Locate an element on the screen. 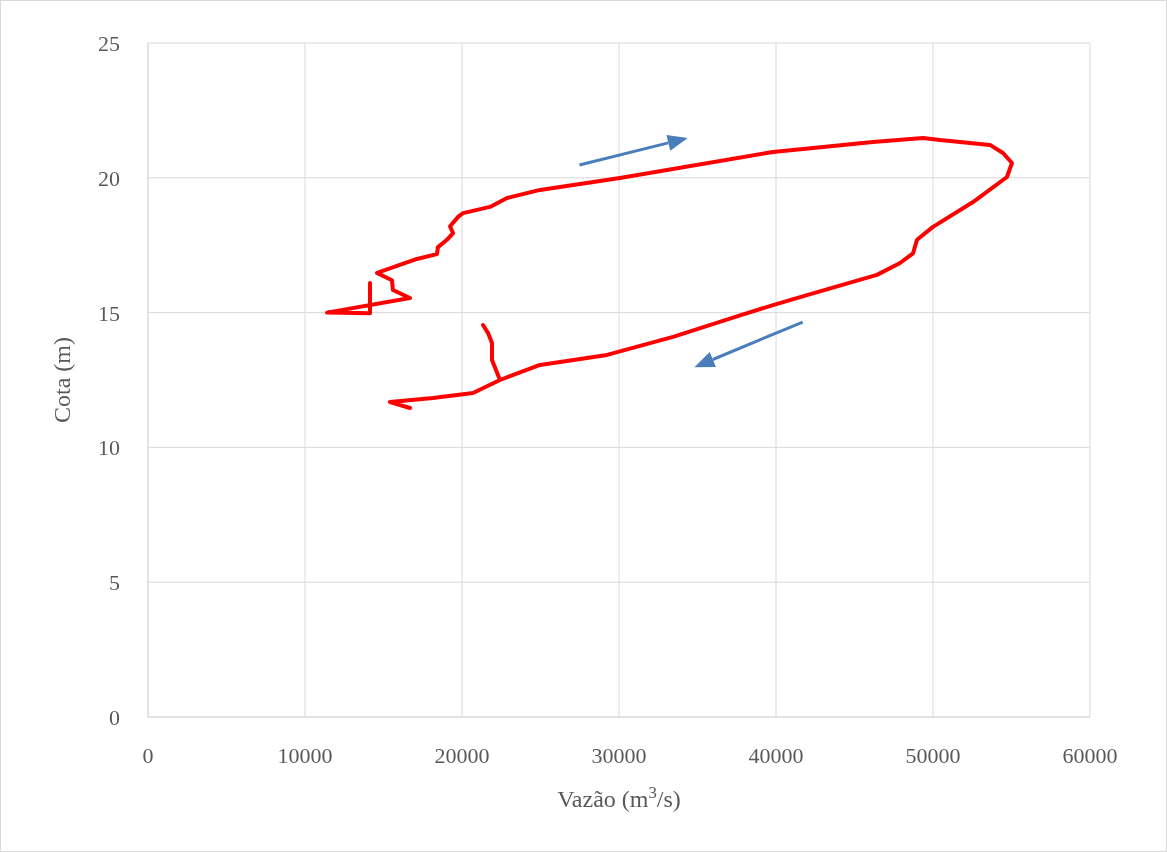 The width and height of the screenshot is (1167, 852). x-tick-label: 0 is located at coordinates (148, 755).